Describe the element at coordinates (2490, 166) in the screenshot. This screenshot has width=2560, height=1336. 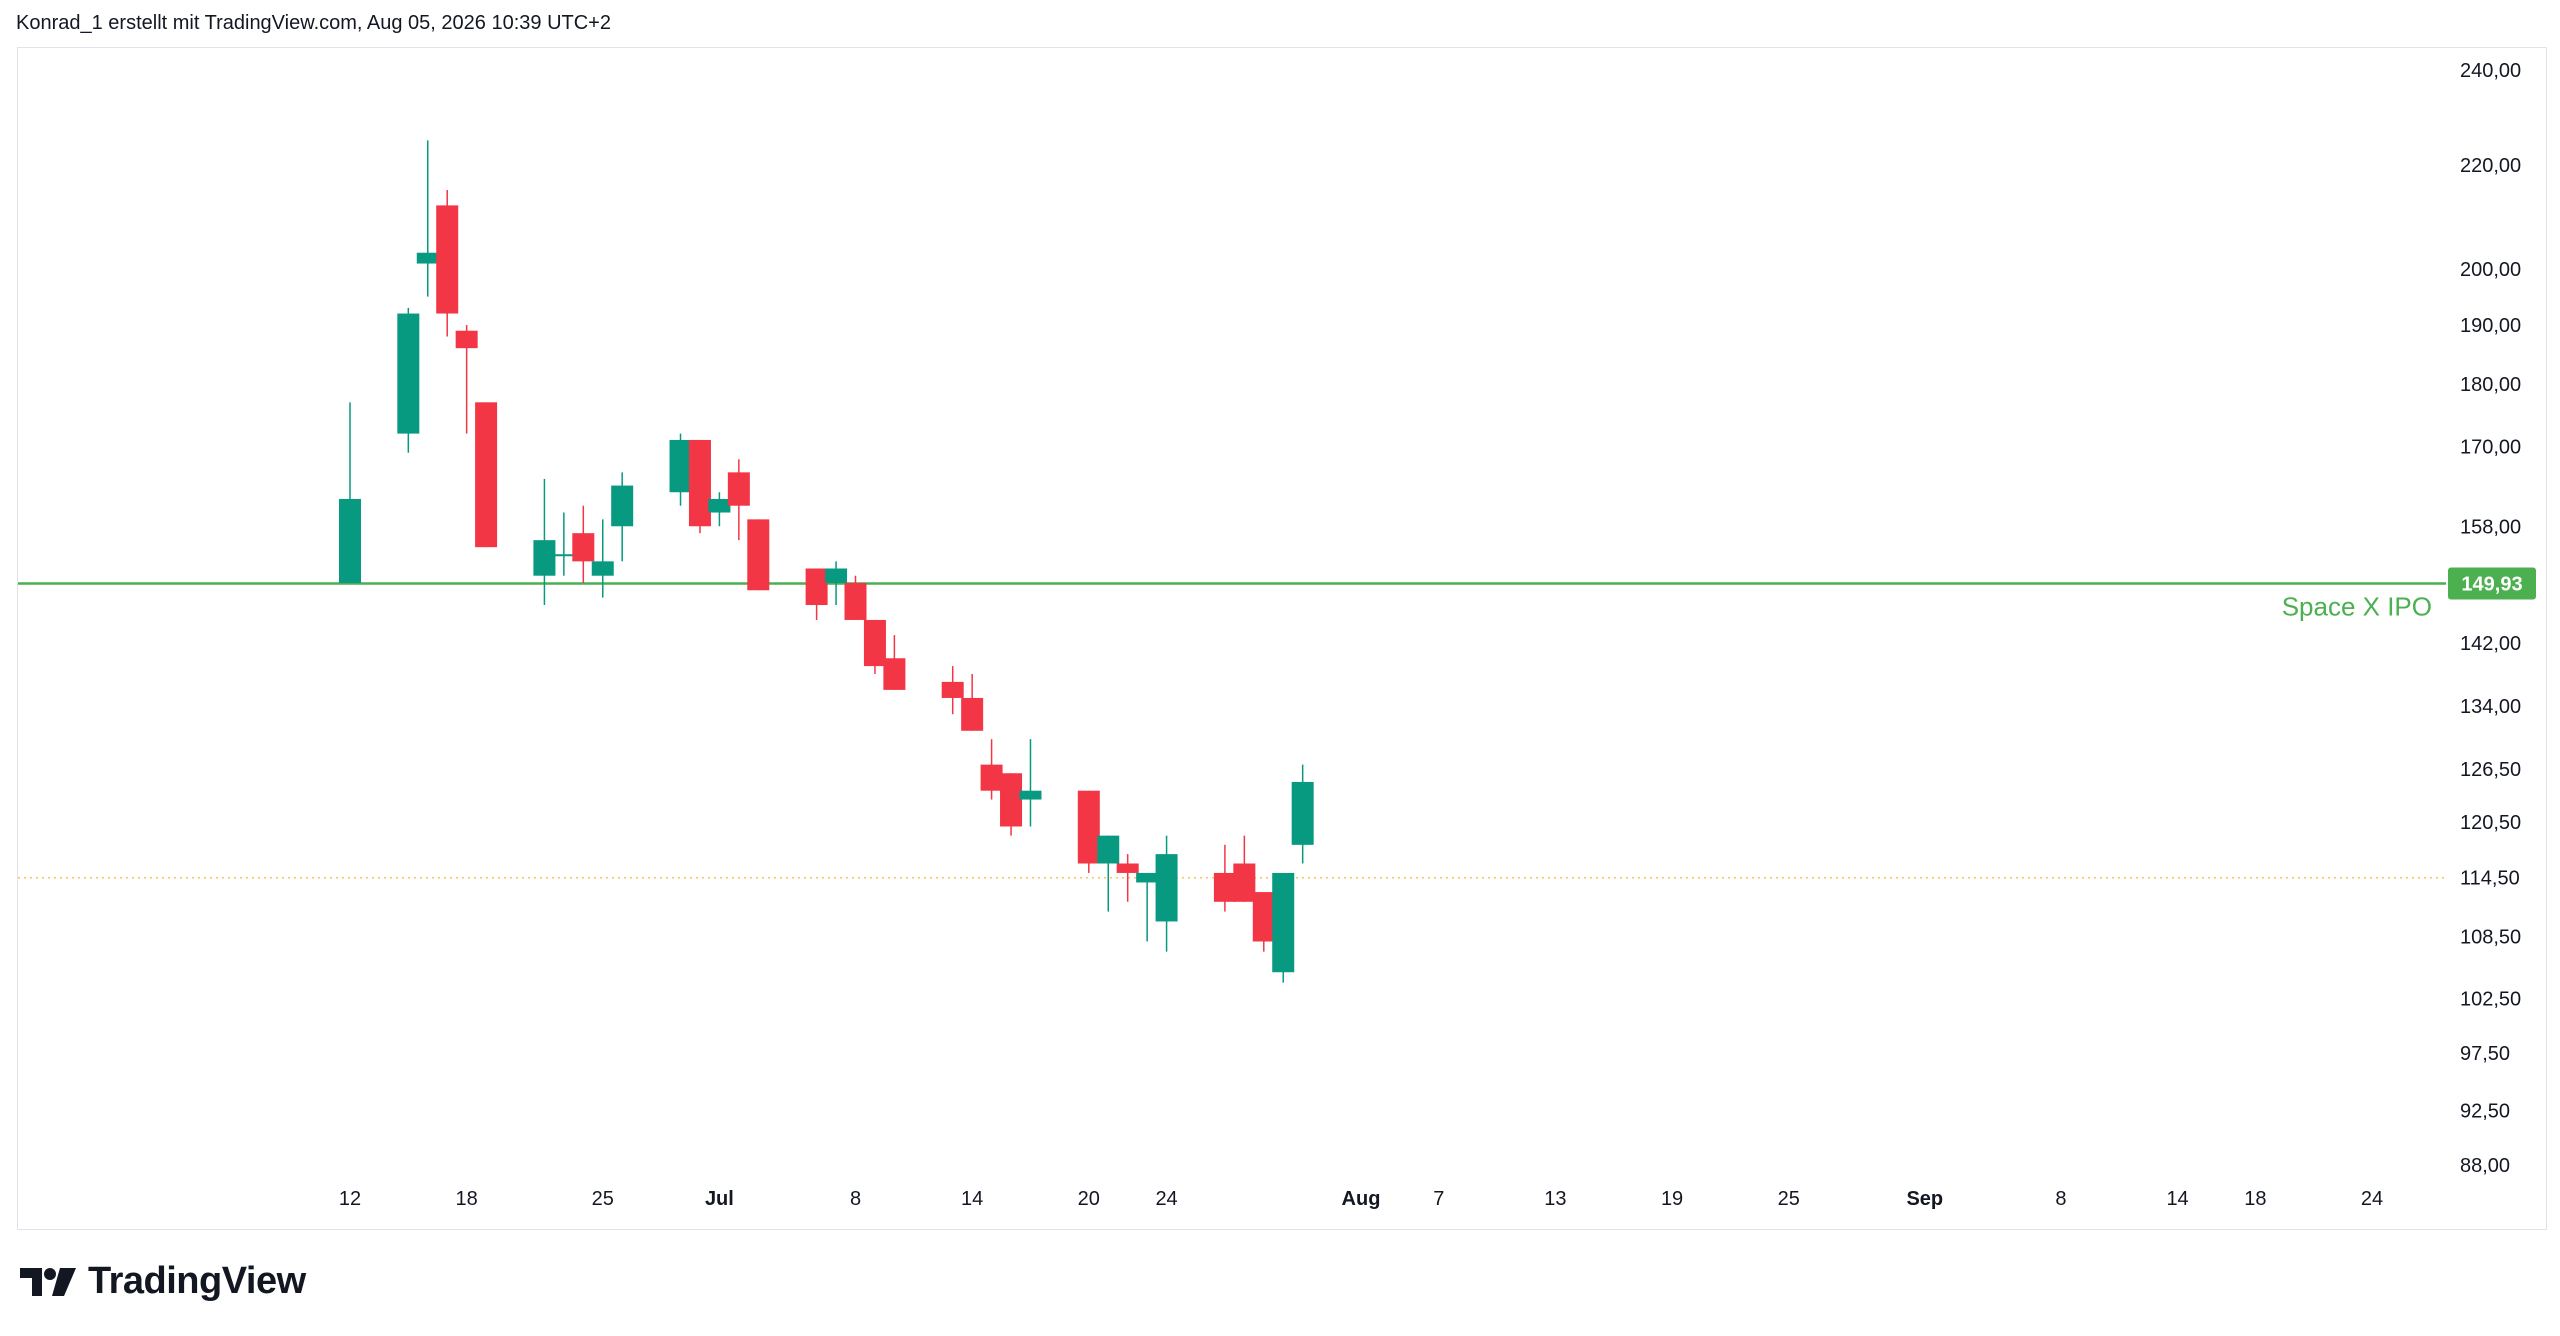
I see `y-tick-label: 220,00` at that location.